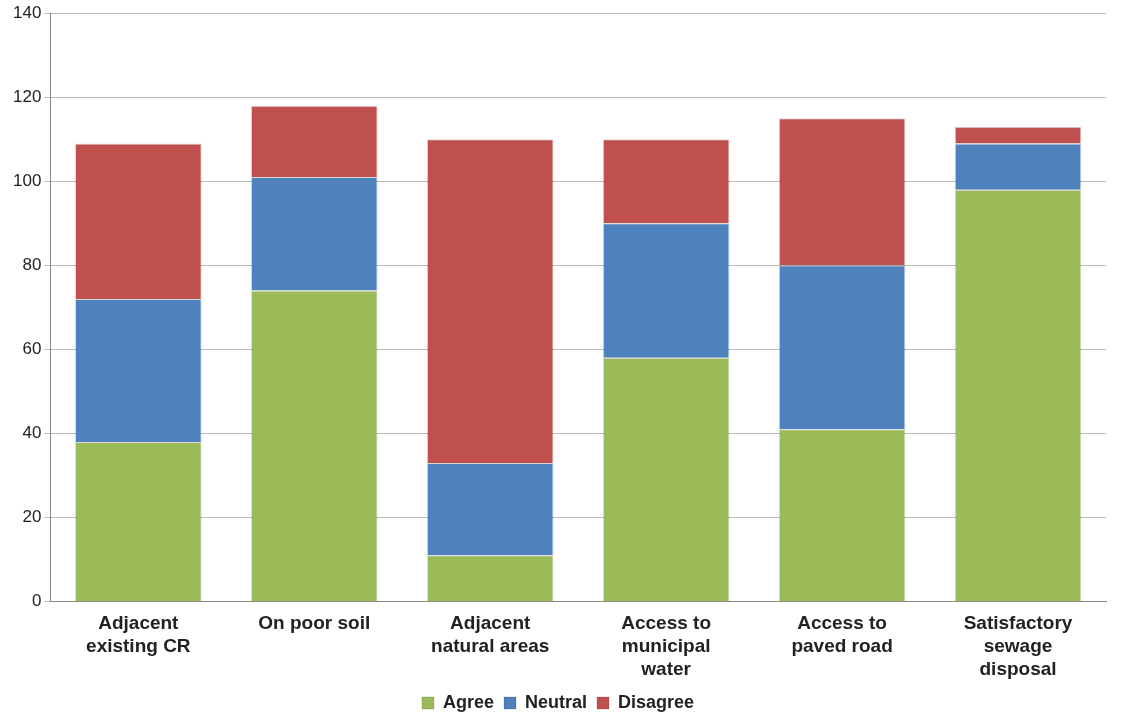  Describe the element at coordinates (468, 701) in the screenshot. I see `legend-label: Agree` at that location.